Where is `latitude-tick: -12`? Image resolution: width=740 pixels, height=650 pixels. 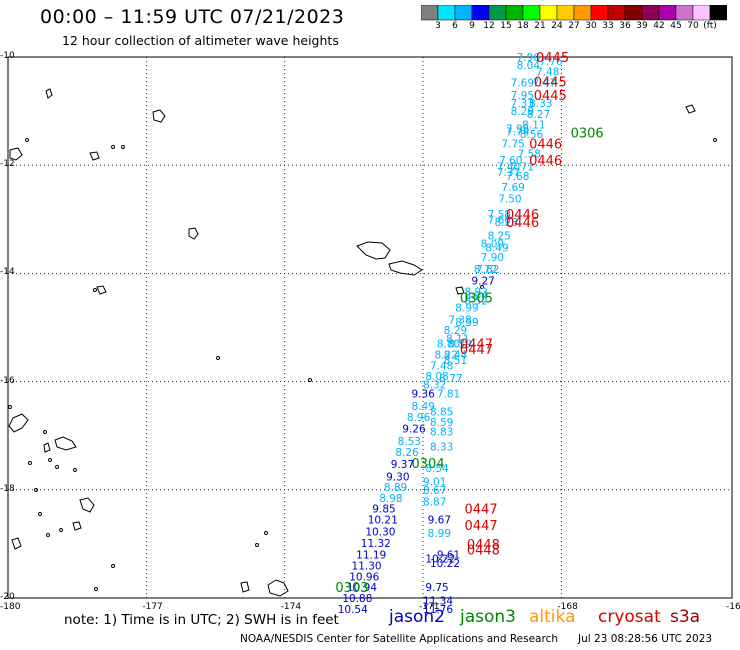
latitude-tick: -12 is located at coordinates (7, 164).